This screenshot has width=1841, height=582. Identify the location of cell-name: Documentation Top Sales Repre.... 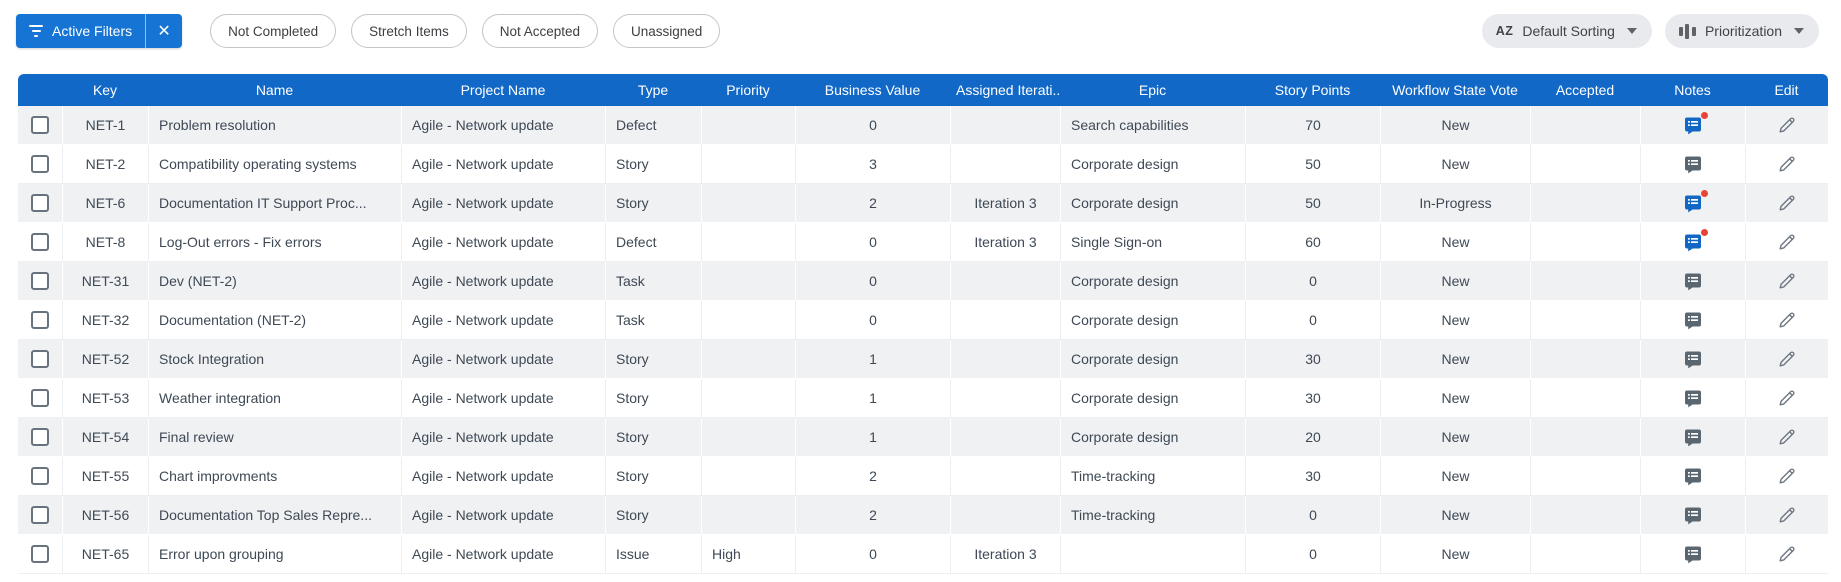
(274, 515).